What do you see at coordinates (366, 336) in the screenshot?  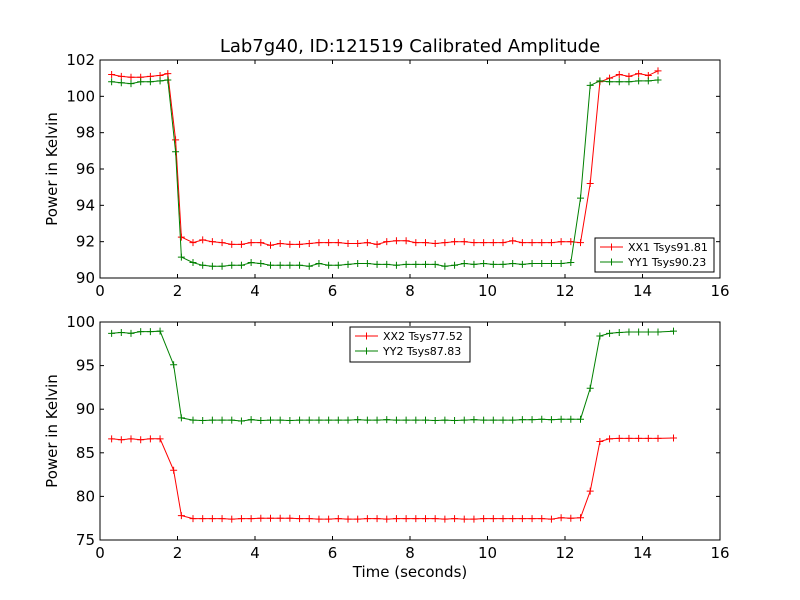 I see `legend-marker` at bounding box center [366, 336].